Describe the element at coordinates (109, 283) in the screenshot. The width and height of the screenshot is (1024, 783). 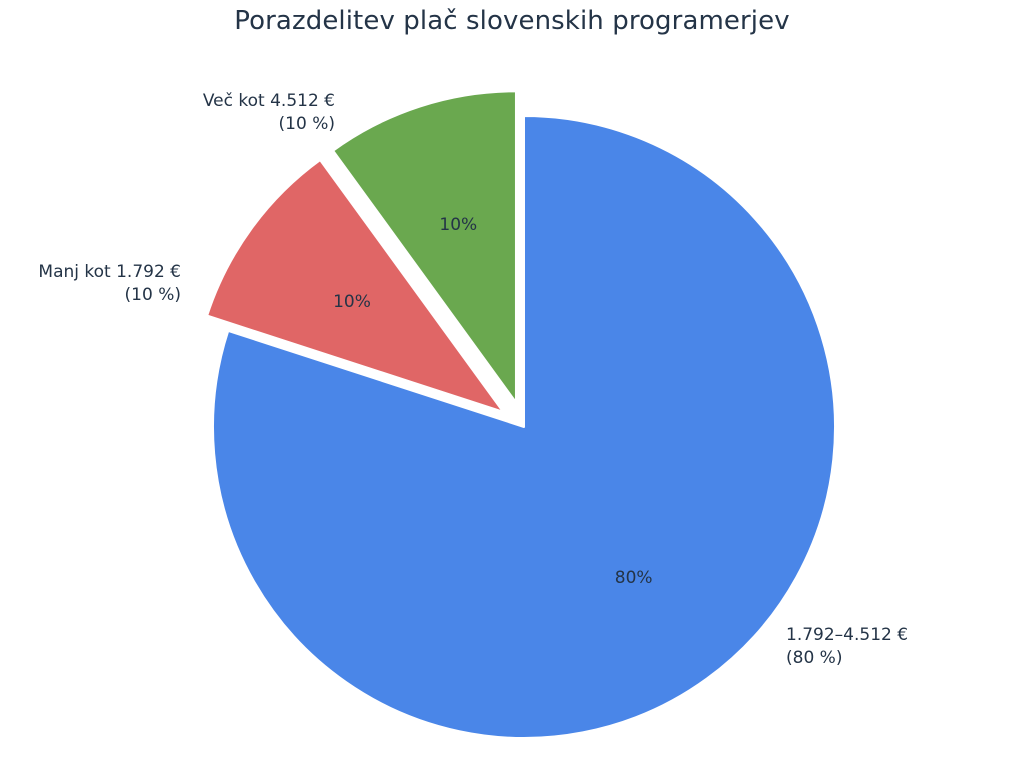
I see `slice-category-label: Manj kot 1.792 € (10 %)` at that location.